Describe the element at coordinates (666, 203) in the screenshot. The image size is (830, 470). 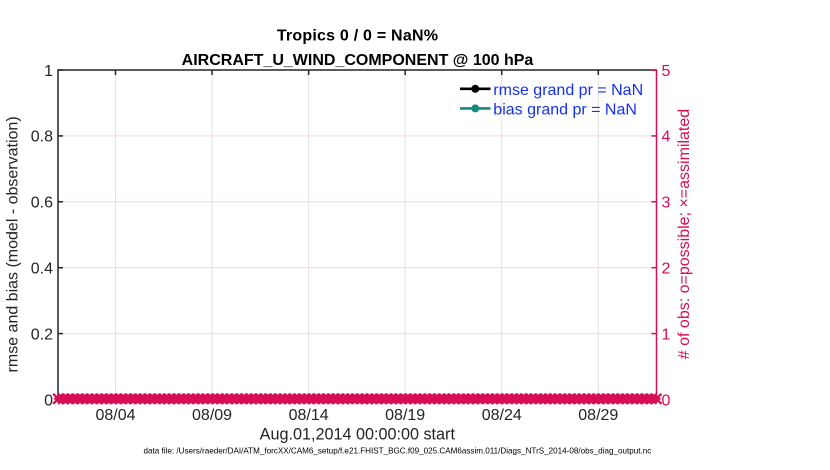
I see `svg-text: 3` at that location.